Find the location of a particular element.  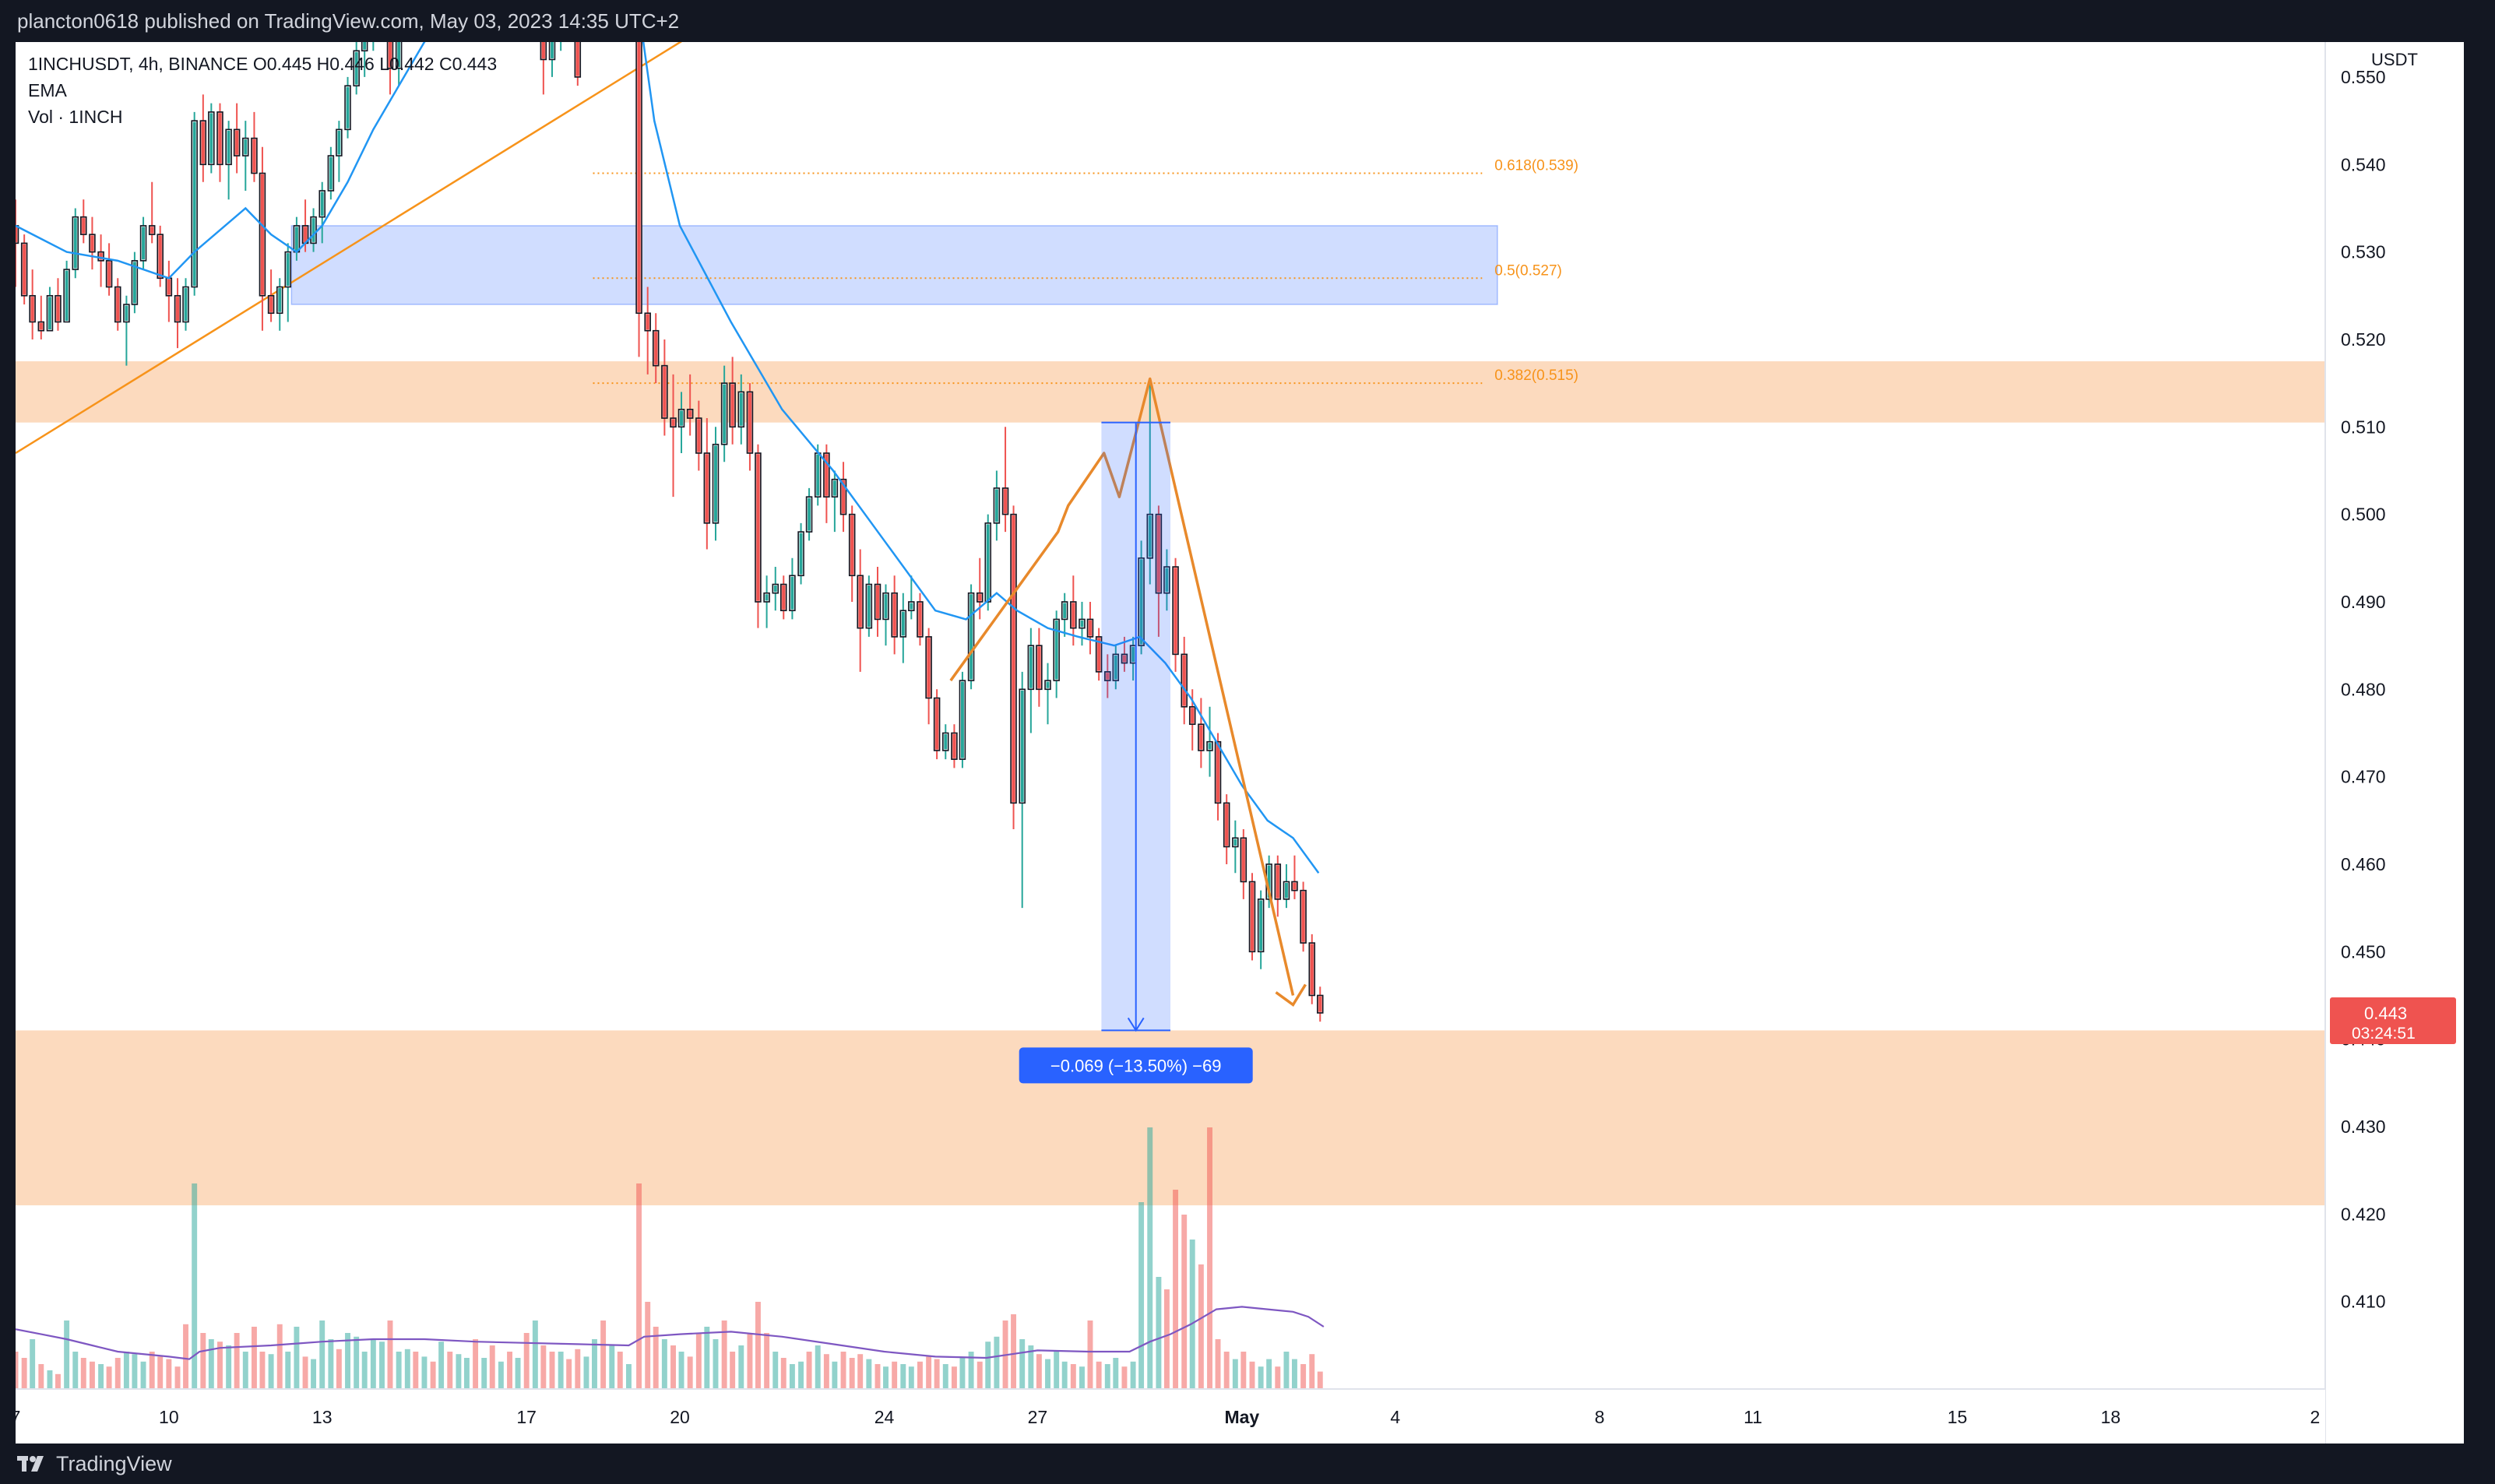

tradingview-logo-icon is located at coordinates (30, 1464).